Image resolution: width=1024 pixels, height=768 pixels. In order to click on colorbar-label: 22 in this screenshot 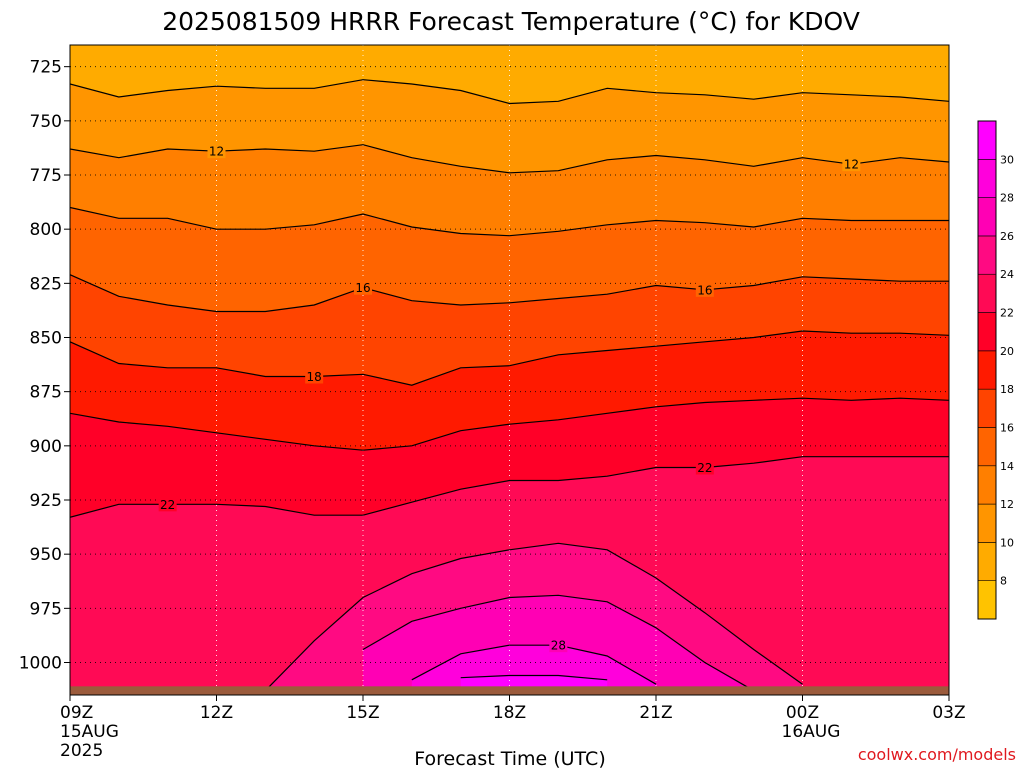, I will do `click(1007, 313)`.